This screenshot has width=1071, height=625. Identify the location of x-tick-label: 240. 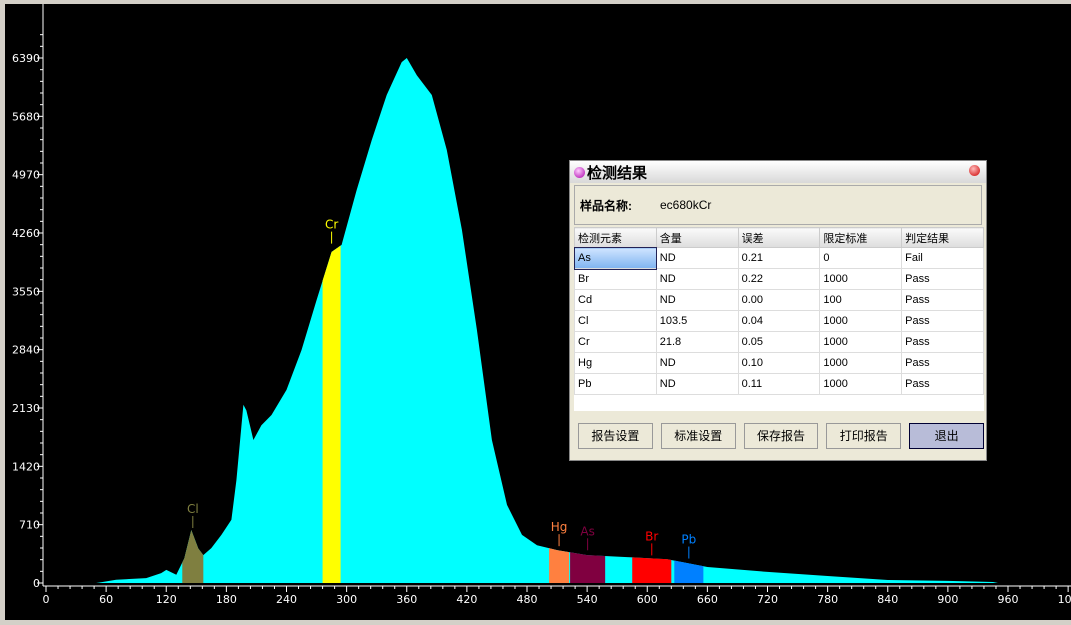
(286, 599).